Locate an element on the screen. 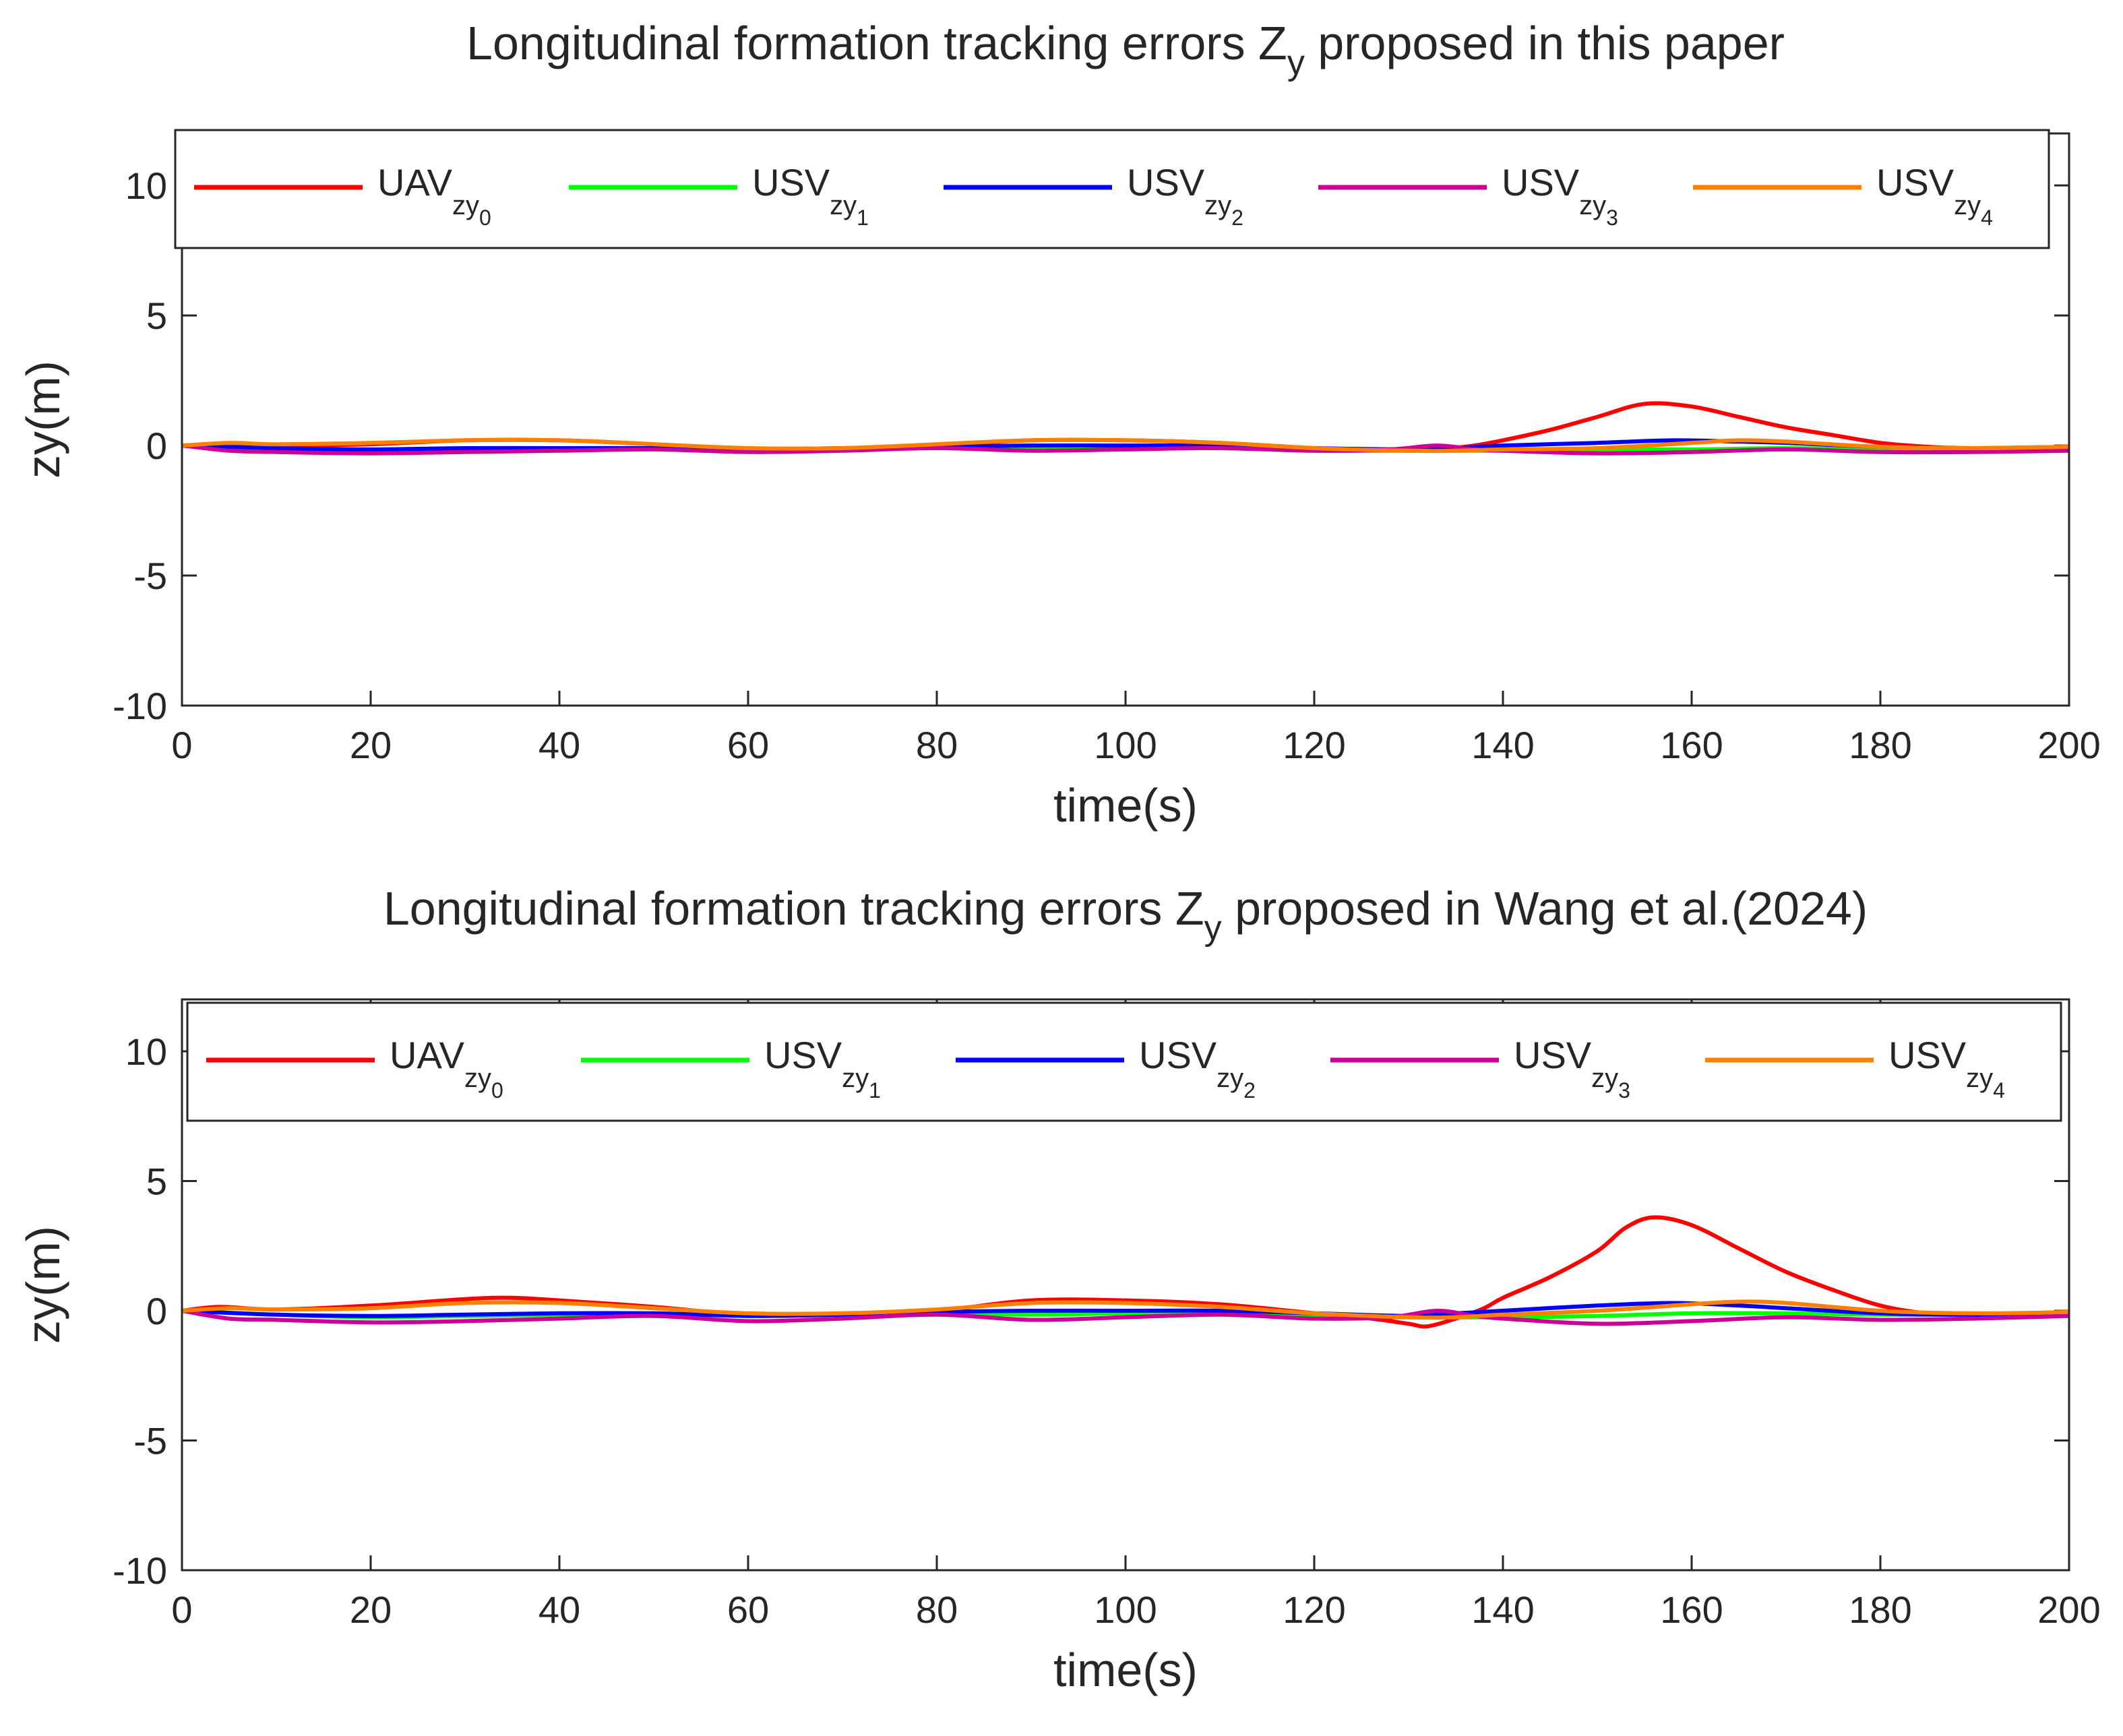 The width and height of the screenshot is (2123, 1736). legend-label: USVzy3 is located at coordinates (1572, 1068).